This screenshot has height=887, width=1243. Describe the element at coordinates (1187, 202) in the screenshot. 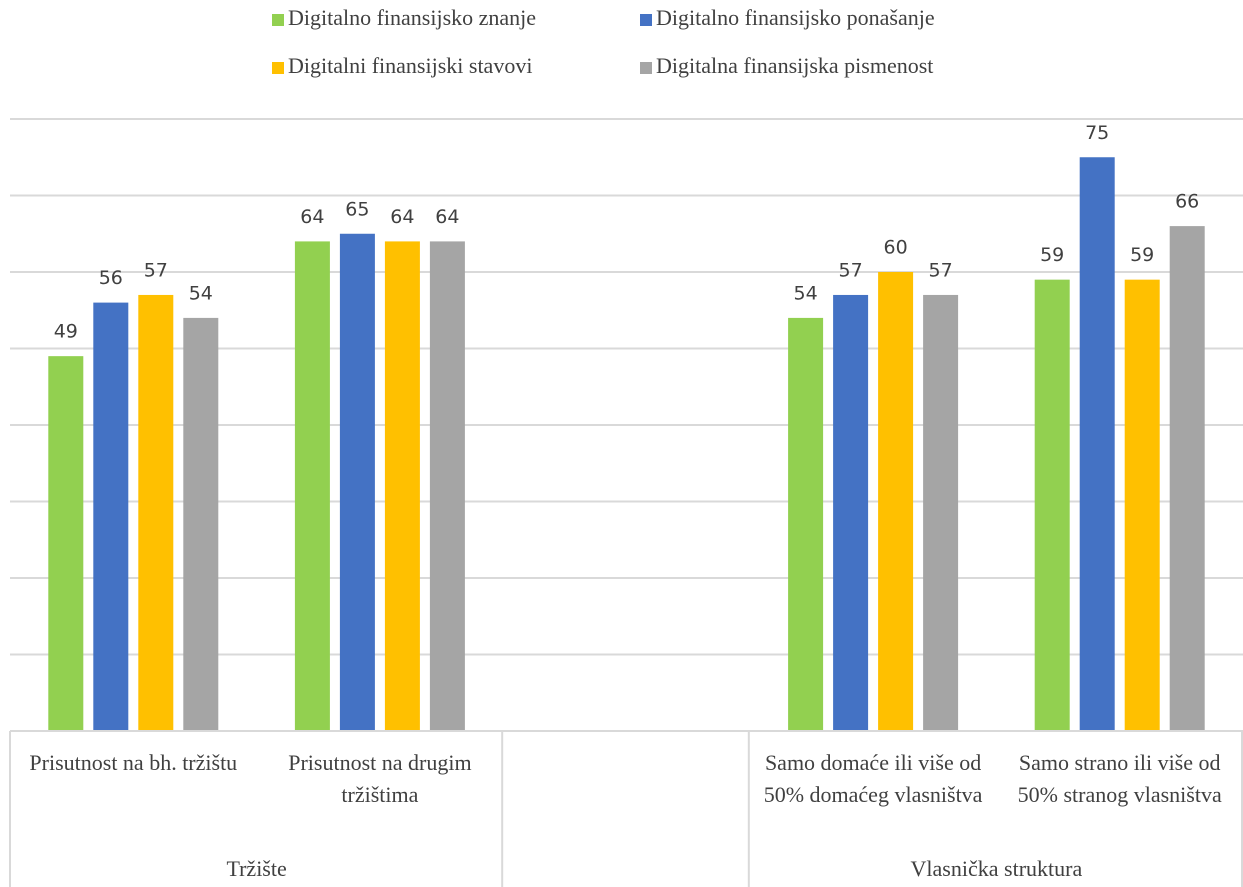

I see `value-label: 66` at that location.